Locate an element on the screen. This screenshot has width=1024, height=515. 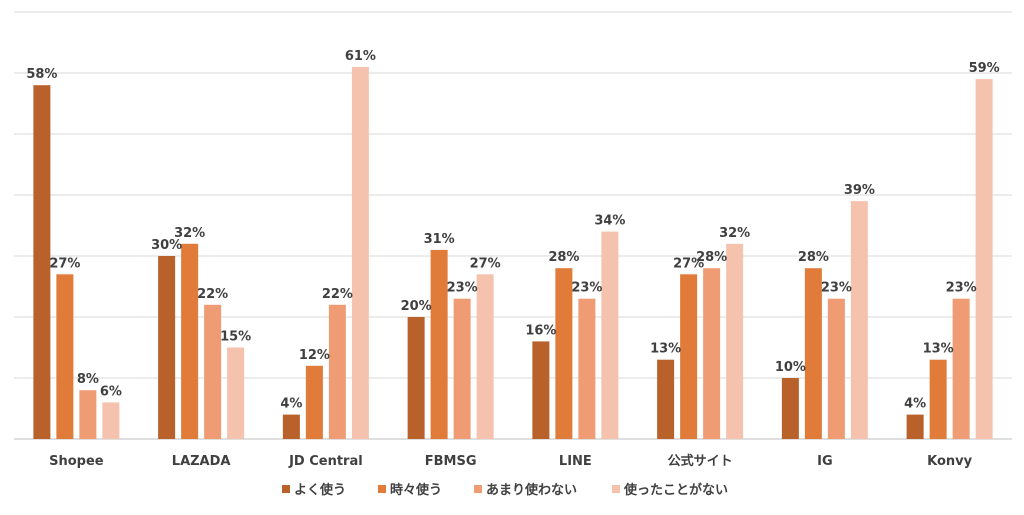
legend-label: あまり使わない is located at coordinates (531, 490).